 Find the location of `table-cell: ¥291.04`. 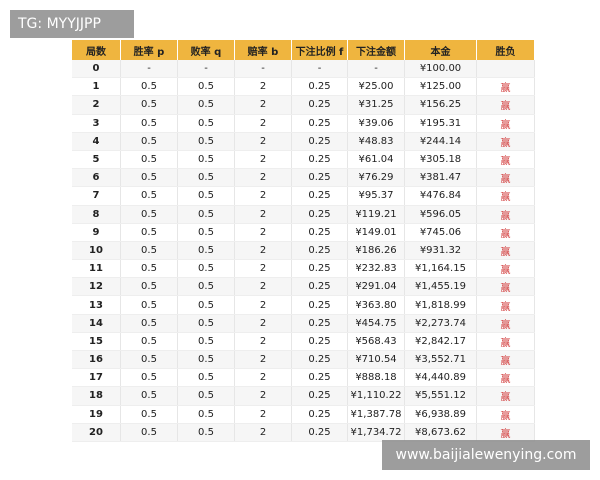

table-cell: ¥291.04 is located at coordinates (376, 287).